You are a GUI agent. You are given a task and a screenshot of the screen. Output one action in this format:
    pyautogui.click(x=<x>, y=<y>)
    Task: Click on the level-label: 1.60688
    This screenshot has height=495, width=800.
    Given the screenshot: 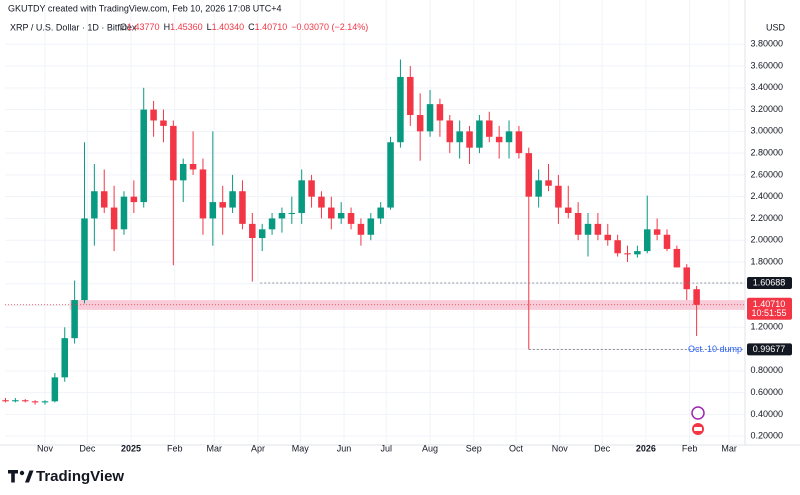 What is the action you would take?
    pyautogui.click(x=769, y=282)
    